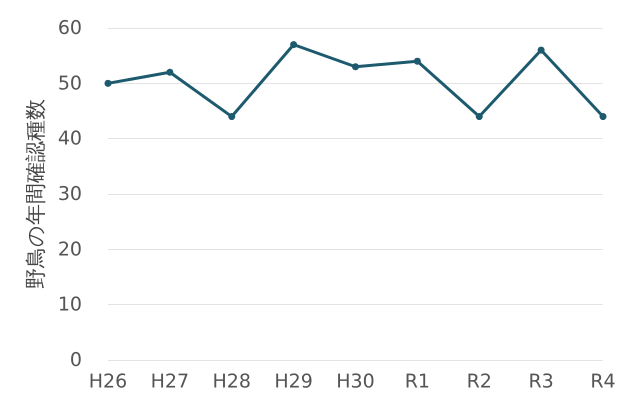 The height and width of the screenshot is (406, 639). What do you see at coordinates (417, 381) in the screenshot?
I see `x-tick-label: R1` at bounding box center [417, 381].